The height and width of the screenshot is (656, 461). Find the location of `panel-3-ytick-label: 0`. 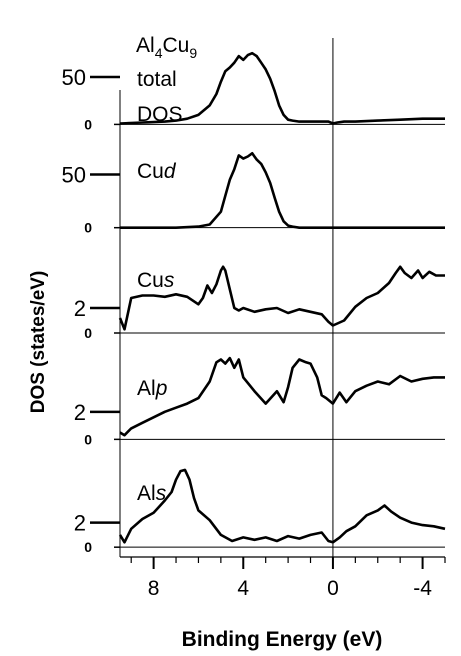

panel-3-ytick-label: 0 is located at coordinates (88, 333).